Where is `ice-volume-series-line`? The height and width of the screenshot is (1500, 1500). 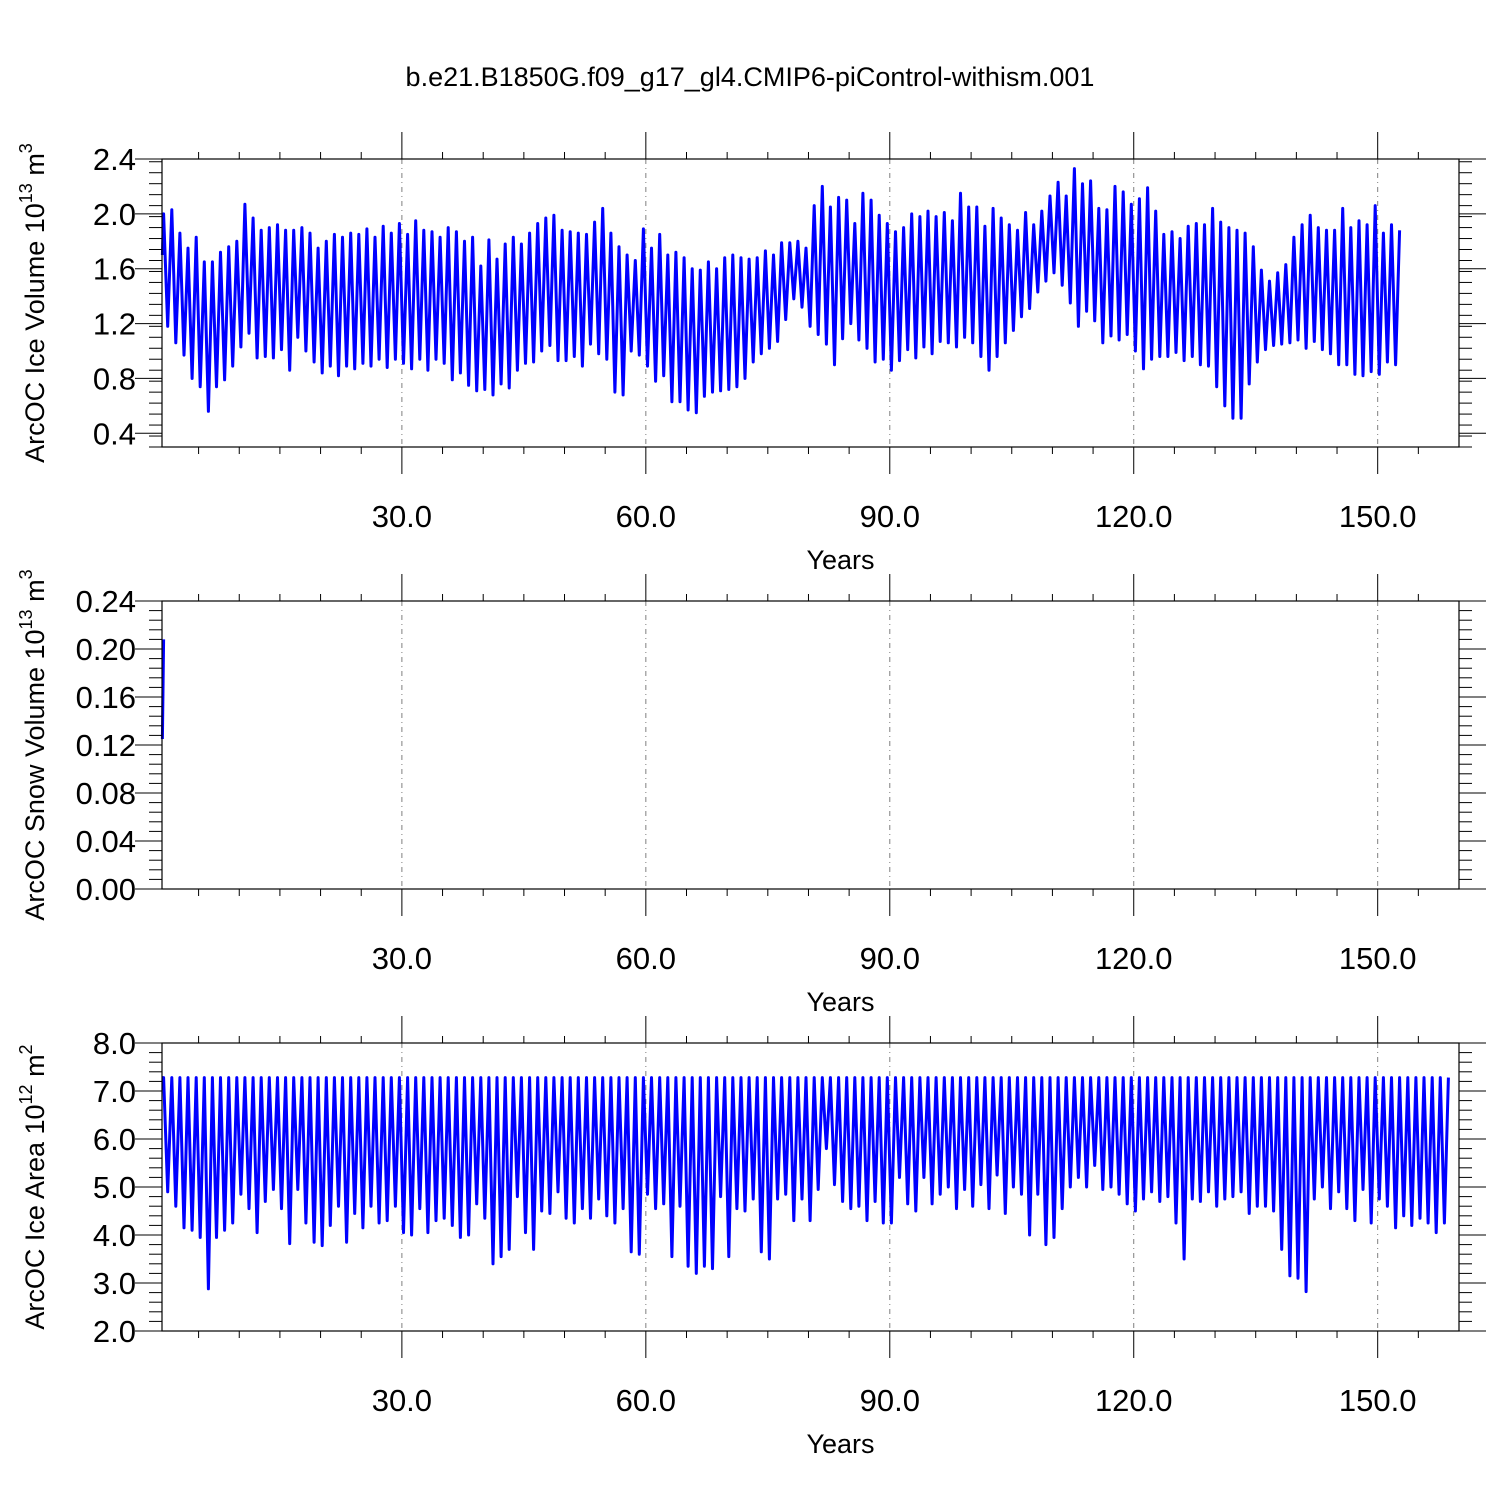
ice-volume-series-line is located at coordinates (781, 293).